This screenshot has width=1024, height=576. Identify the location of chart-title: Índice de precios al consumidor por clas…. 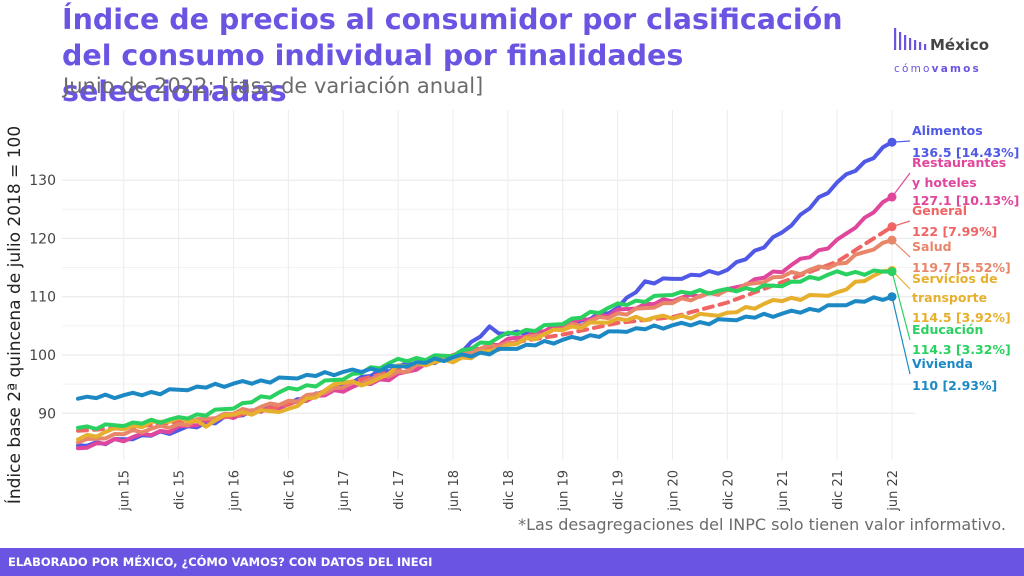
(452, 55).